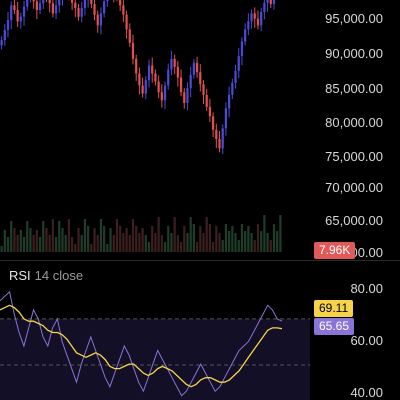  I want to click on rsi-params: 14 close, so click(59, 275).